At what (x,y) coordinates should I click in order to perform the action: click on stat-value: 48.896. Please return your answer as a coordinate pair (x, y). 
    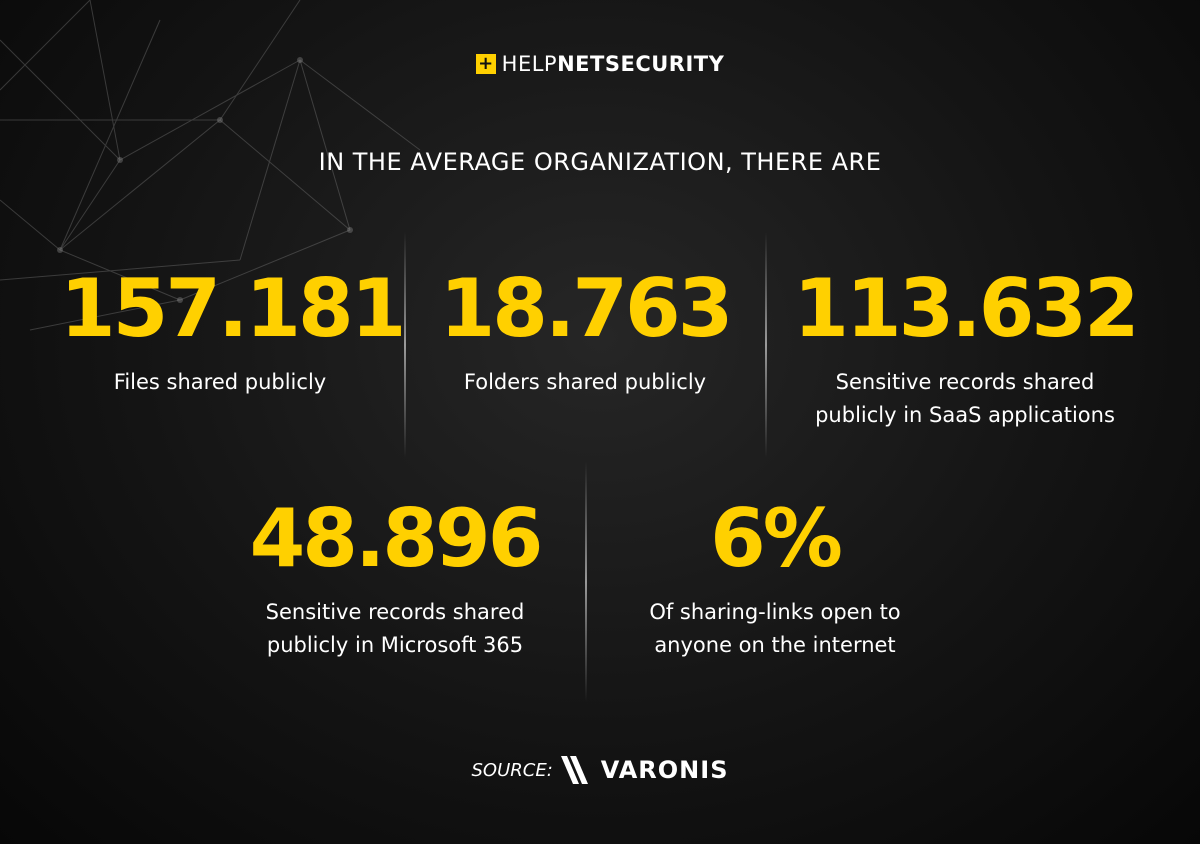
    Looking at the image, I should click on (396, 538).